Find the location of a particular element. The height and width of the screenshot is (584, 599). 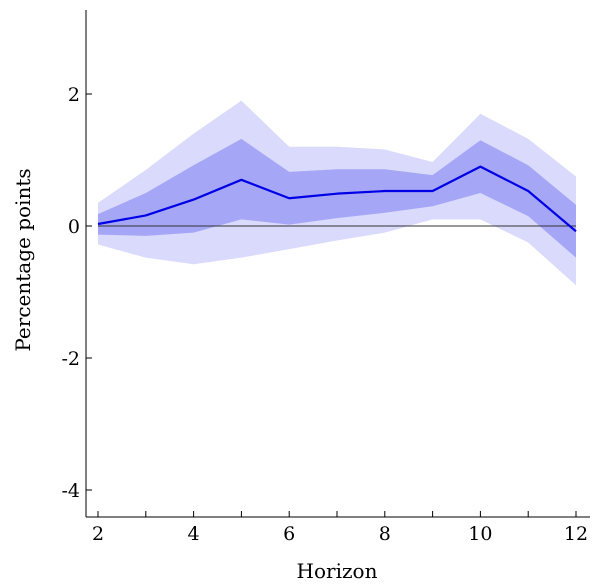

x-tick-label: 4 is located at coordinates (194, 534).